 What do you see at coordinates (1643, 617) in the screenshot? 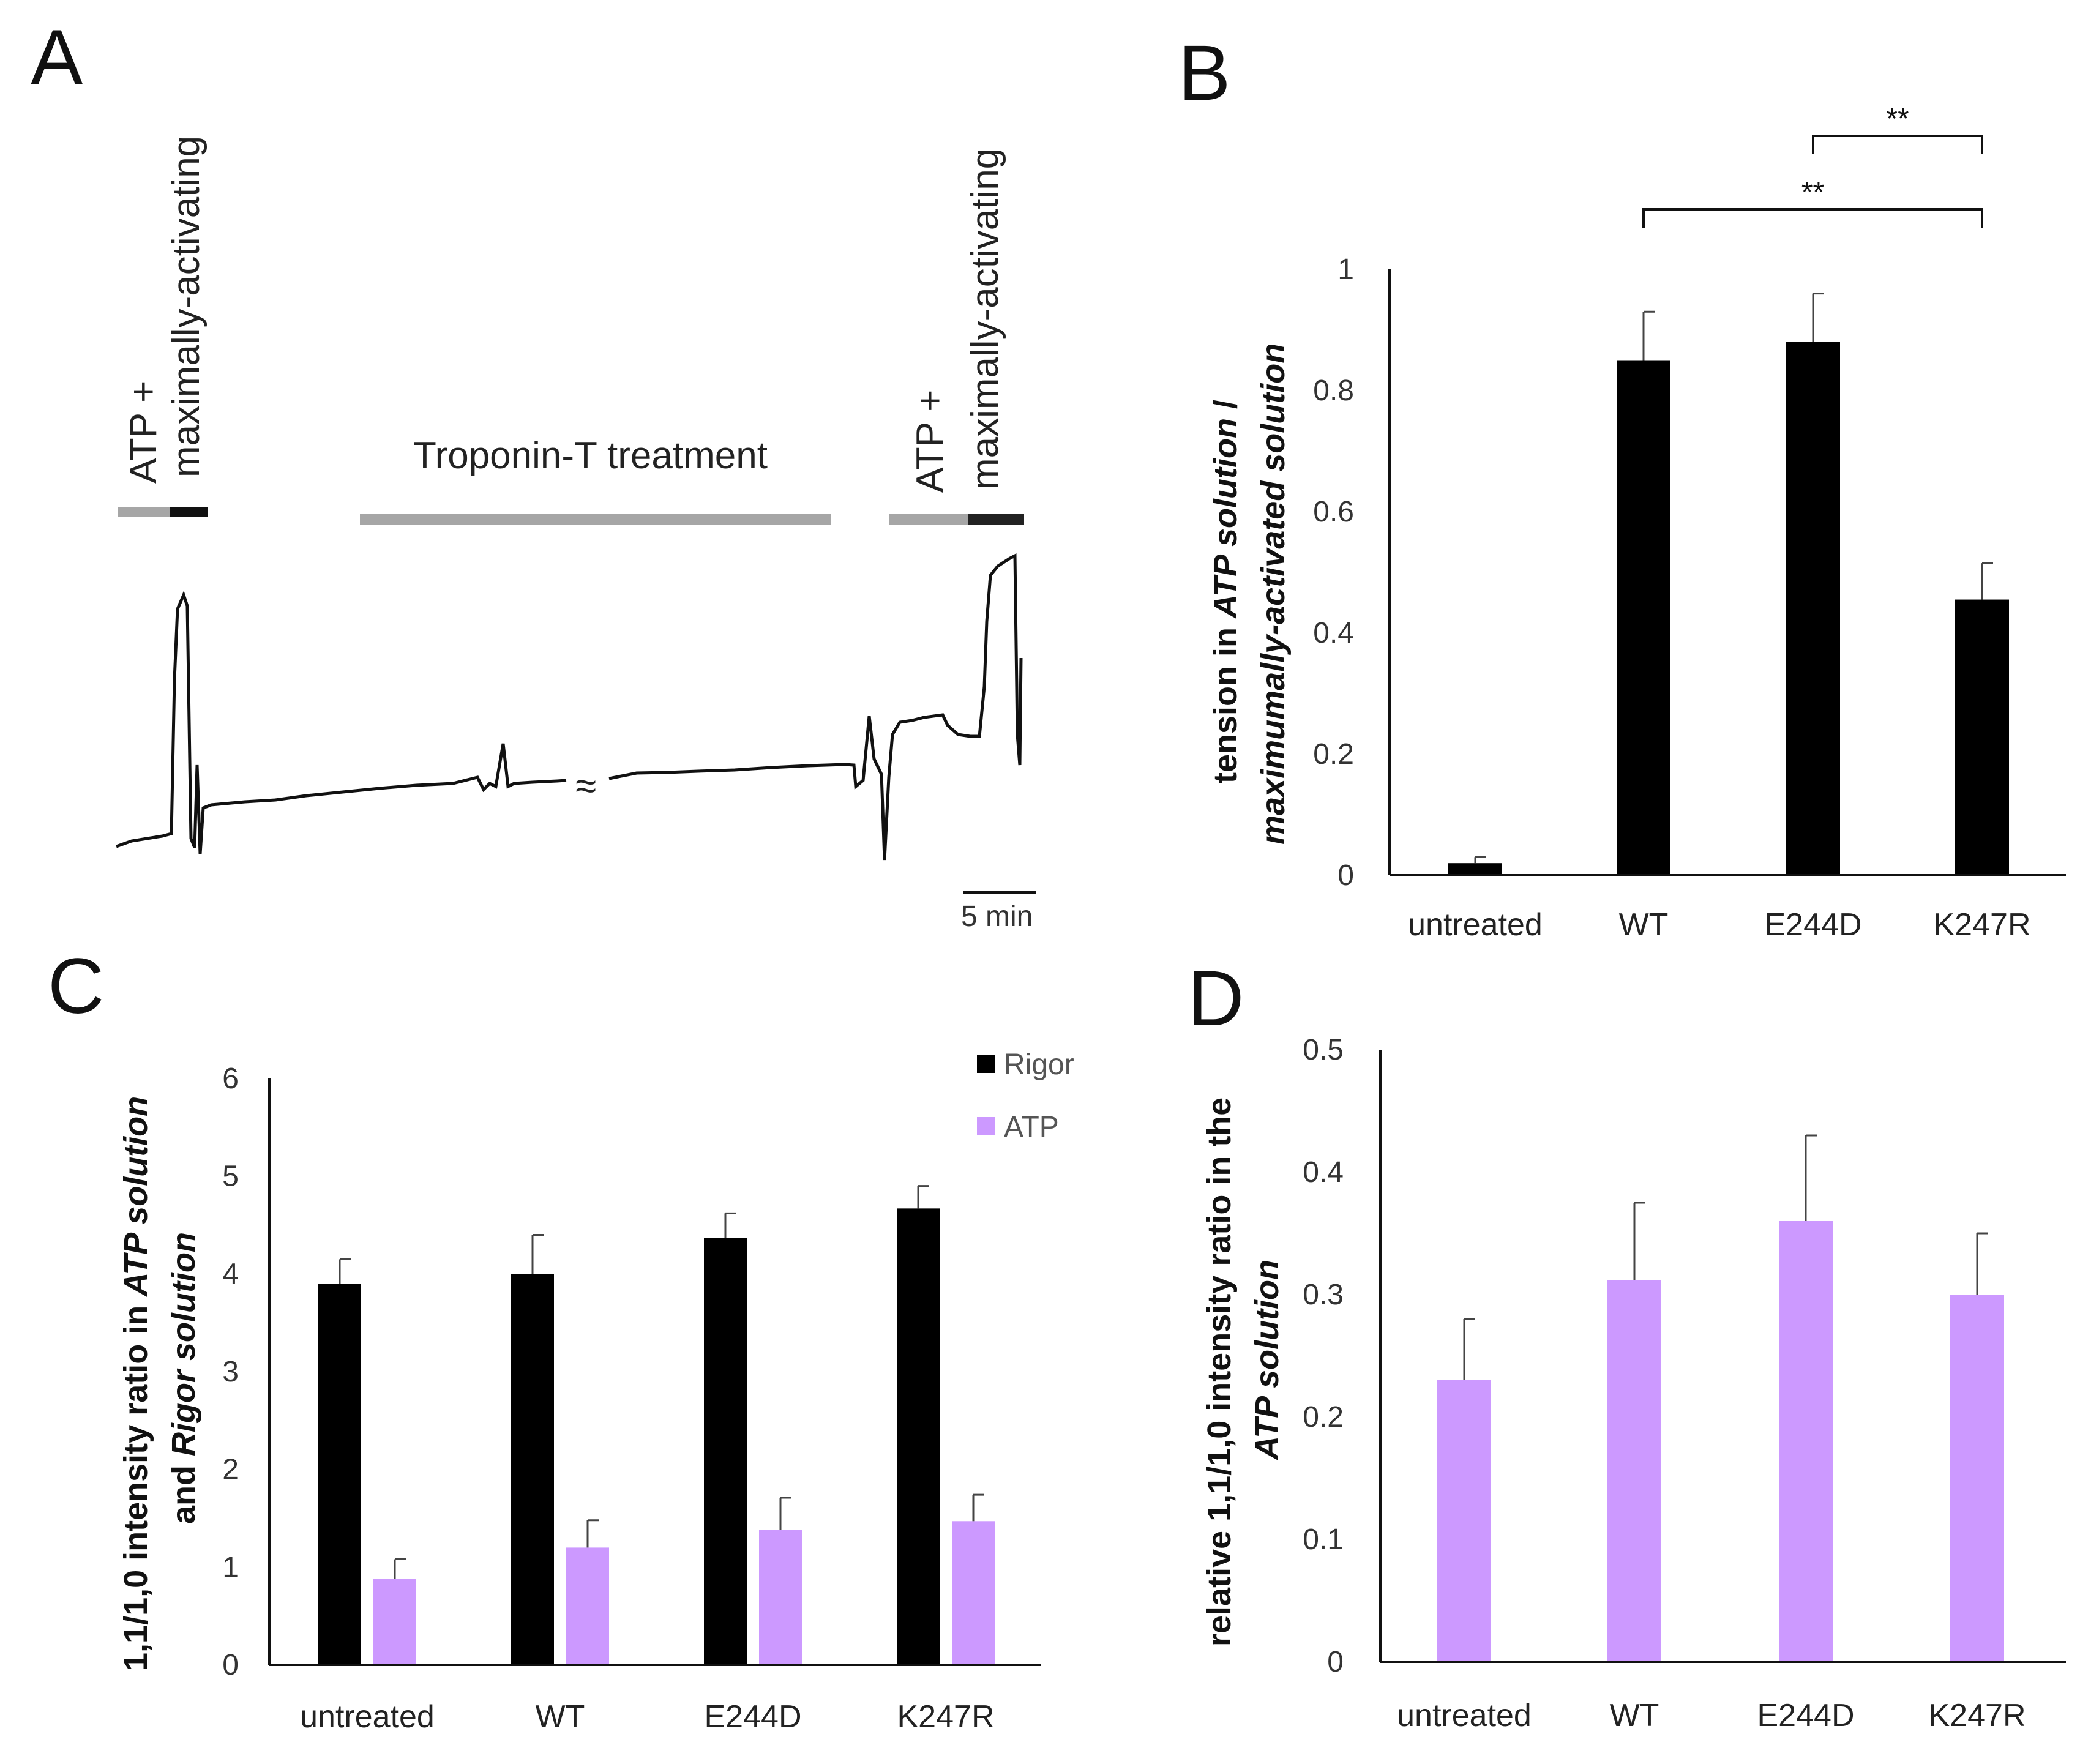
I see `chart-b-bar-tension-wt` at bounding box center [1643, 617].